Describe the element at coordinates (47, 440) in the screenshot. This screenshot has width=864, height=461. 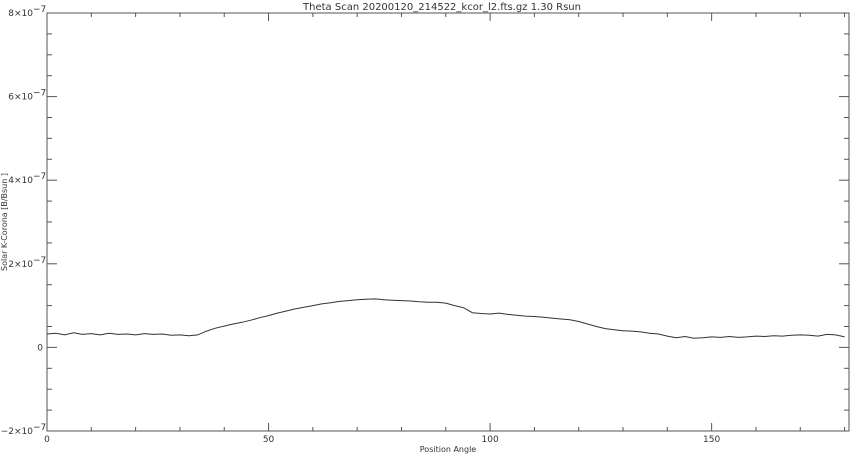
I see `x-tick-label: 0` at that location.